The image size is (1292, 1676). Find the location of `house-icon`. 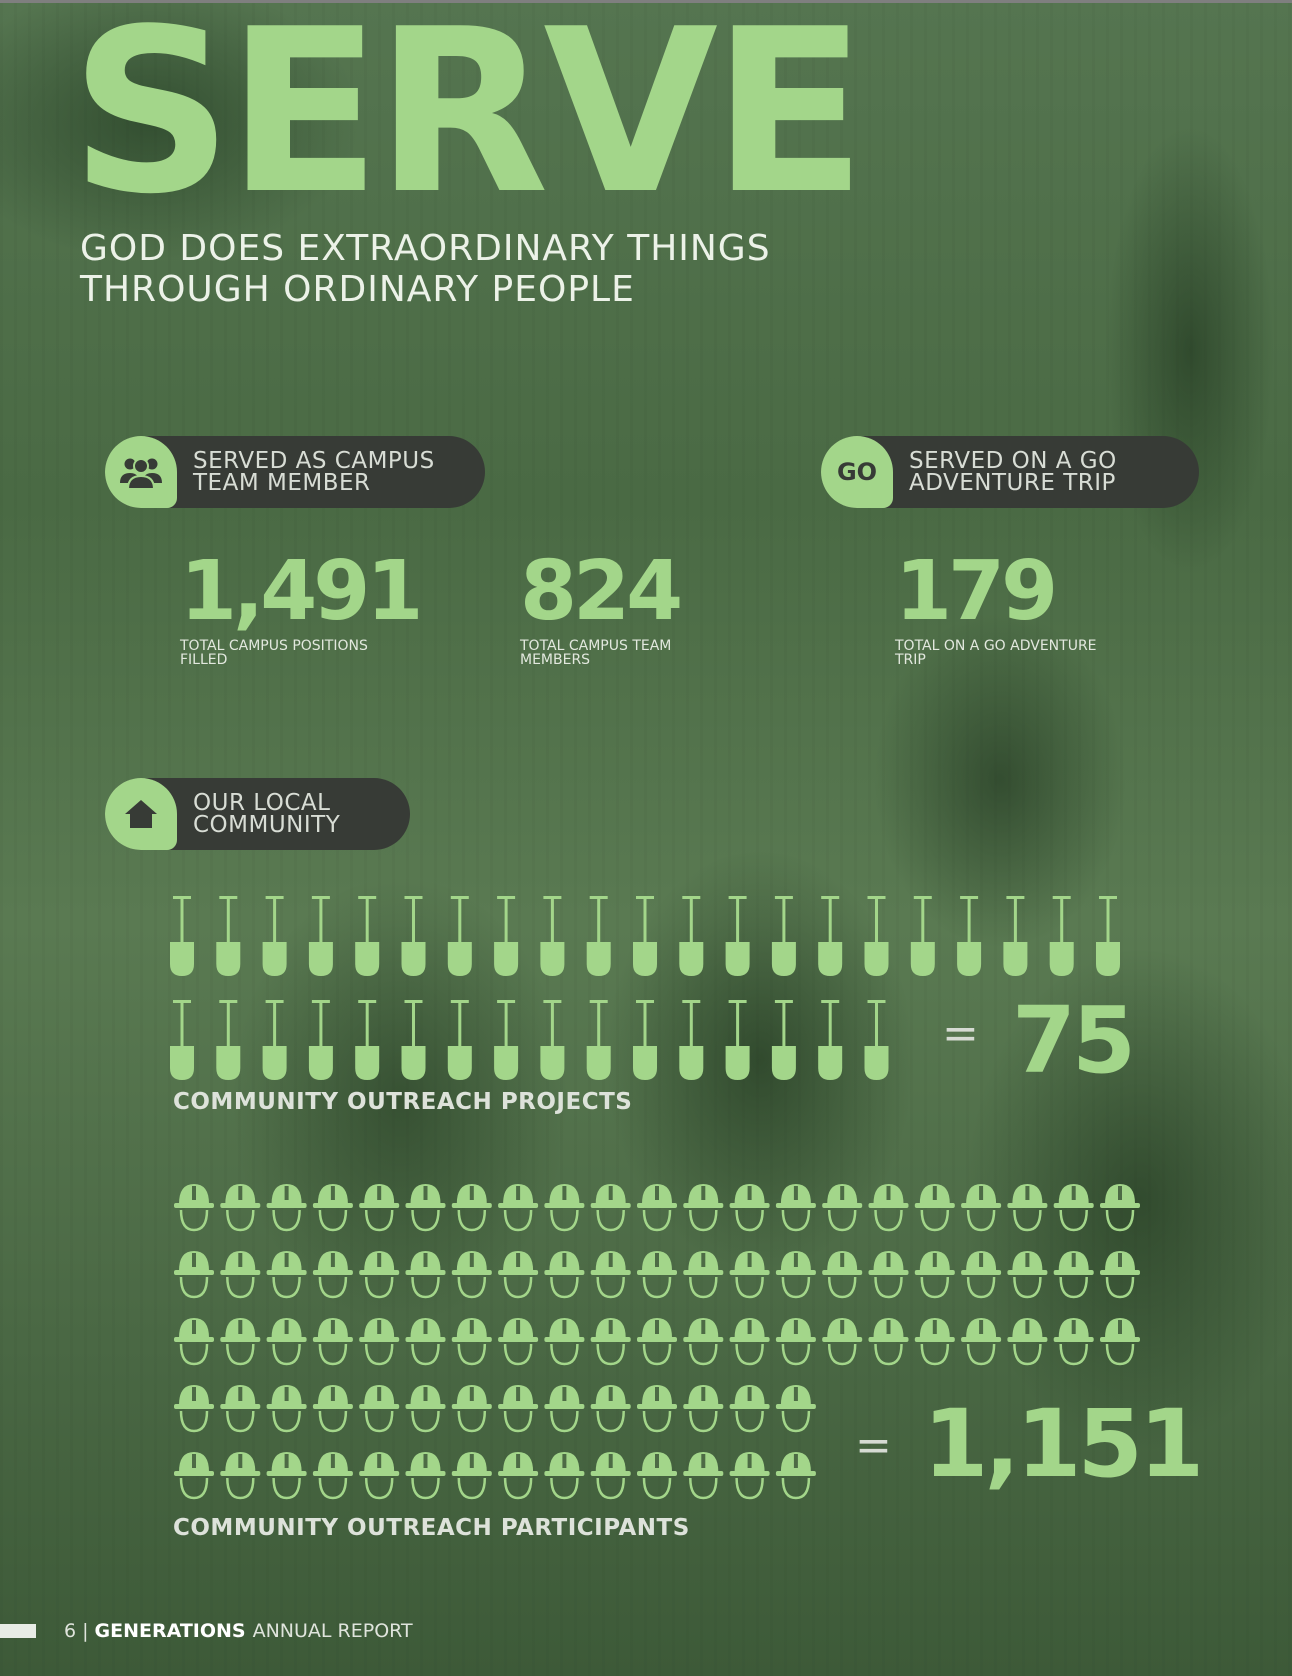

house-icon is located at coordinates (141, 814).